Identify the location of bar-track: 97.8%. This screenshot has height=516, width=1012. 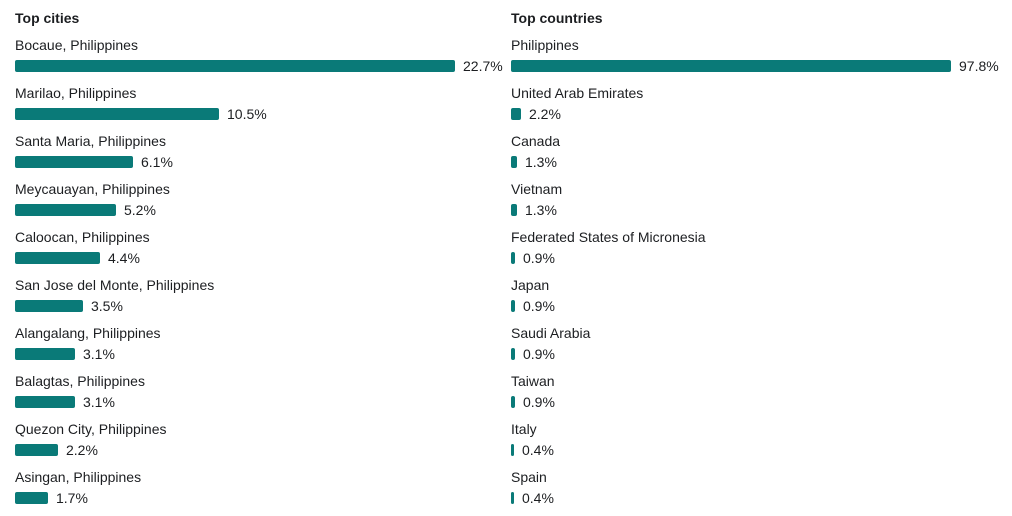
(756, 66).